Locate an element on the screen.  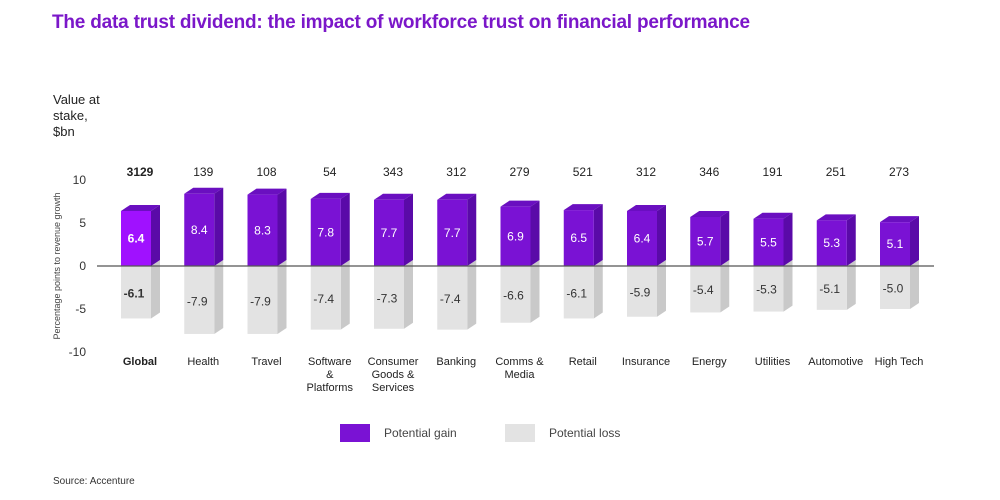
category-label-12-0: High Tech is located at coordinates (899, 362).